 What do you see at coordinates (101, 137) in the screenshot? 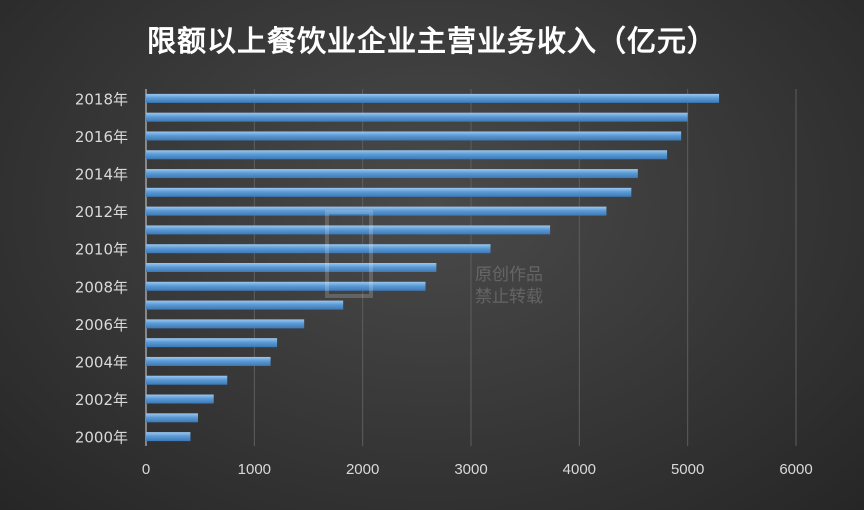
I see `y-tick-label: 2016年` at bounding box center [101, 137].